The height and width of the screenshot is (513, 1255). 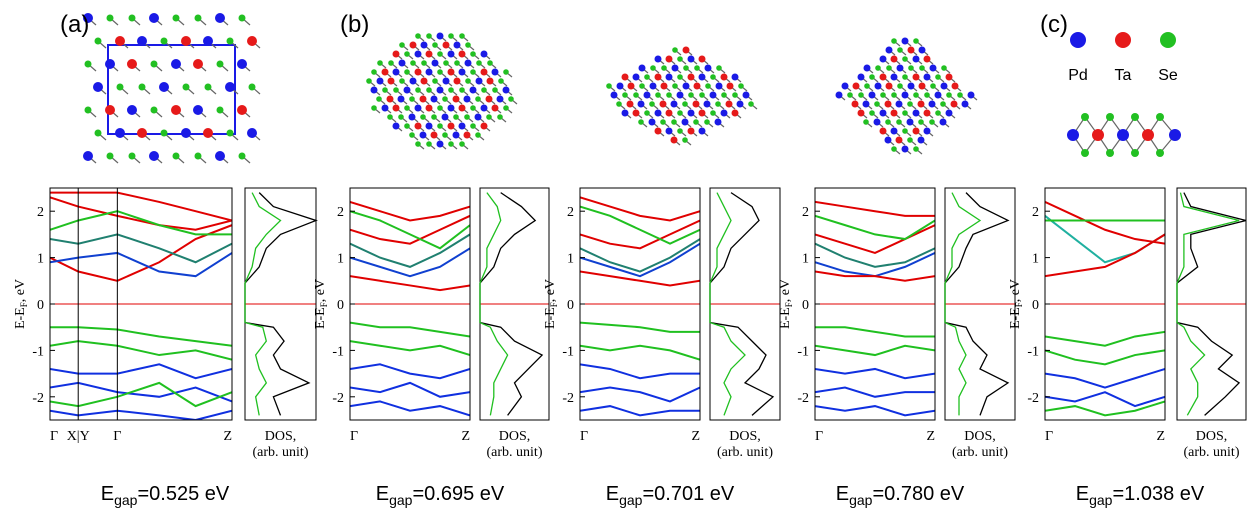 I want to click on x-tick-label: Z, so click(x=1160, y=436).